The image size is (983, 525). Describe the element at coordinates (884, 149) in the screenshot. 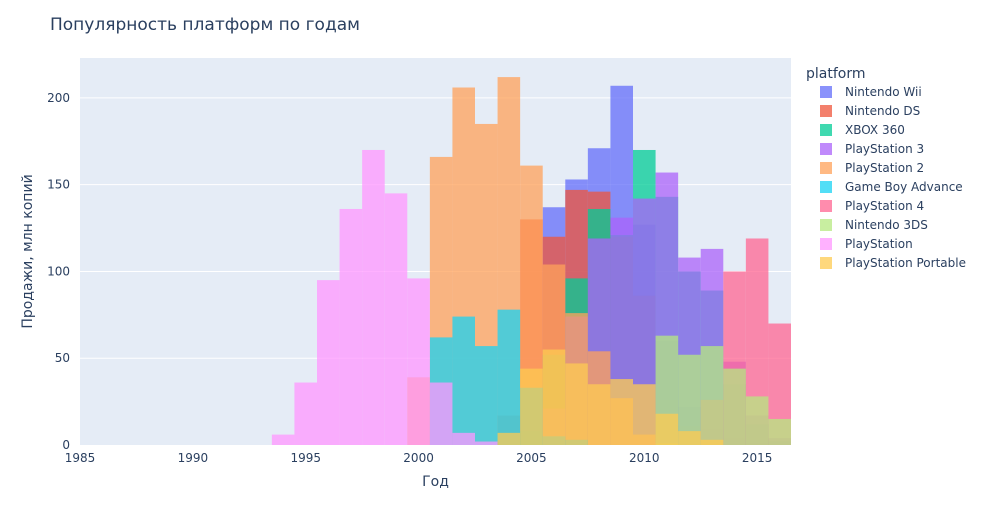

I see `legend-label: PlayStation 3` at that location.